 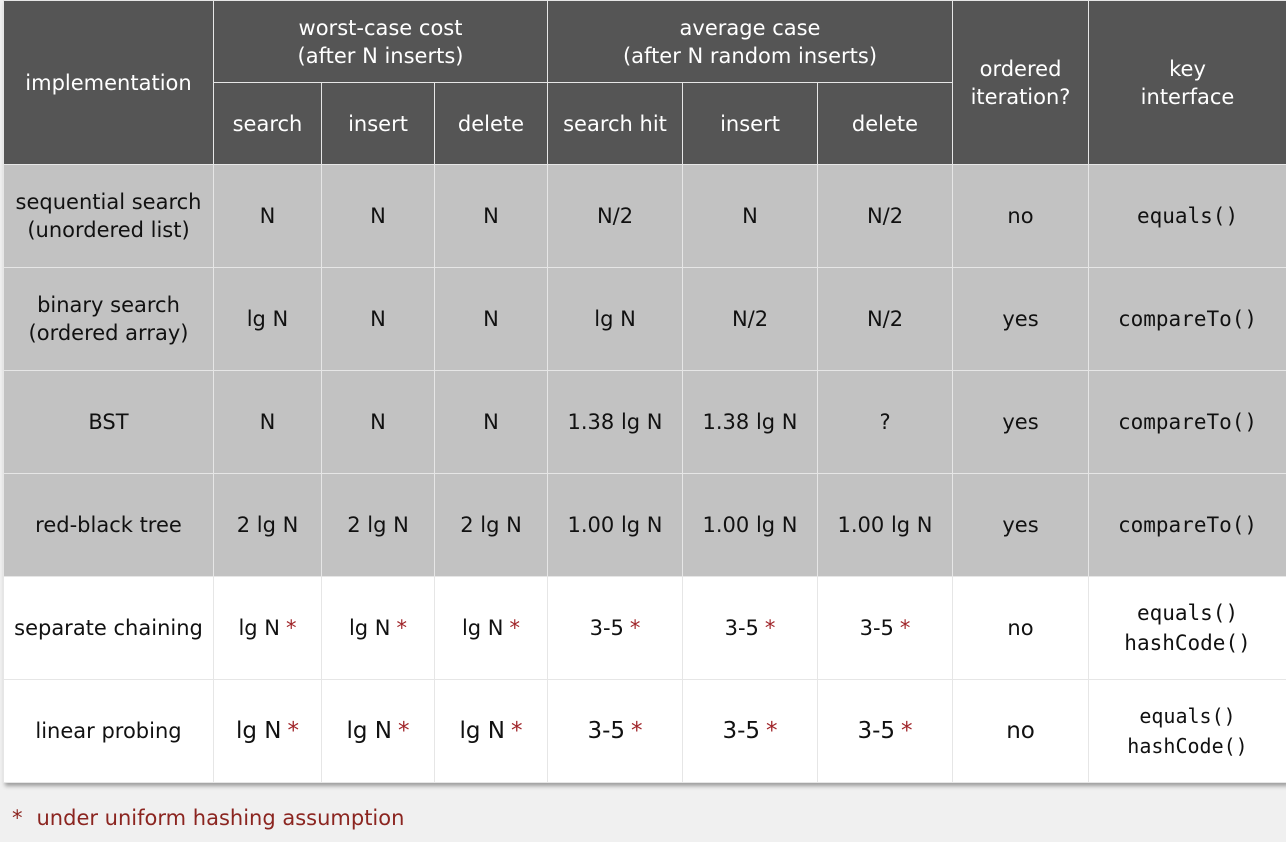 I want to click on worst-insert-cell: 2 lg N, so click(x=378, y=525).